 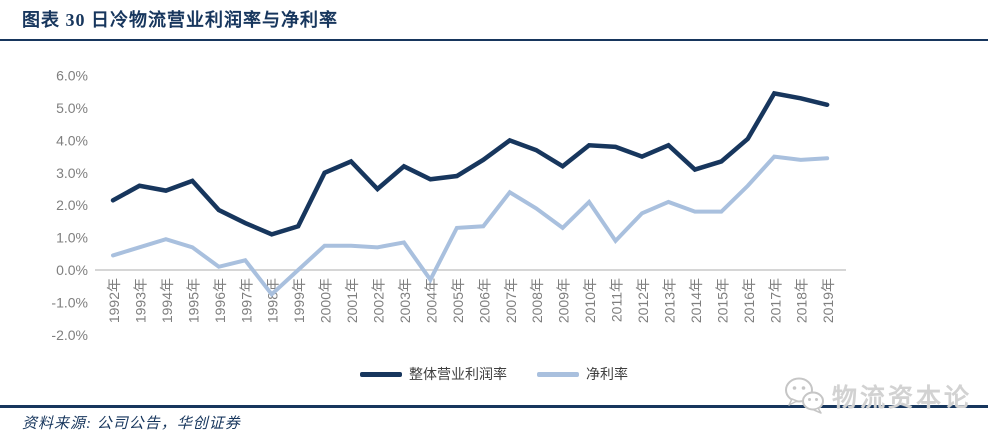 I want to click on x-axis-tick-label: 1998年, so click(x=273, y=300).